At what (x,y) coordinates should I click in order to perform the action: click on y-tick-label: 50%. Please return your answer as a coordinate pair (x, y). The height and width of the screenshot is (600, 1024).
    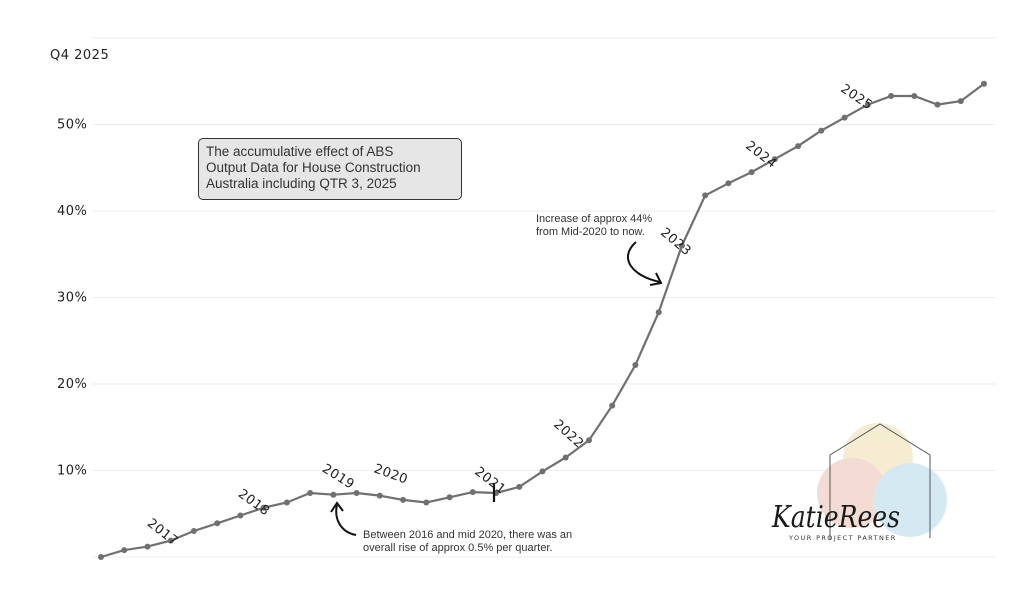
    Looking at the image, I should click on (72, 125).